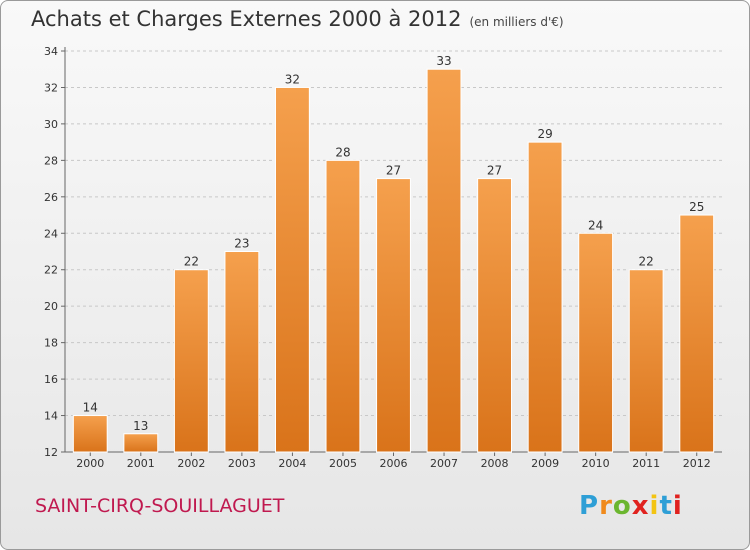 The image size is (750, 550). Describe the element at coordinates (393, 315) in the screenshot. I see `bar-2006` at that location.